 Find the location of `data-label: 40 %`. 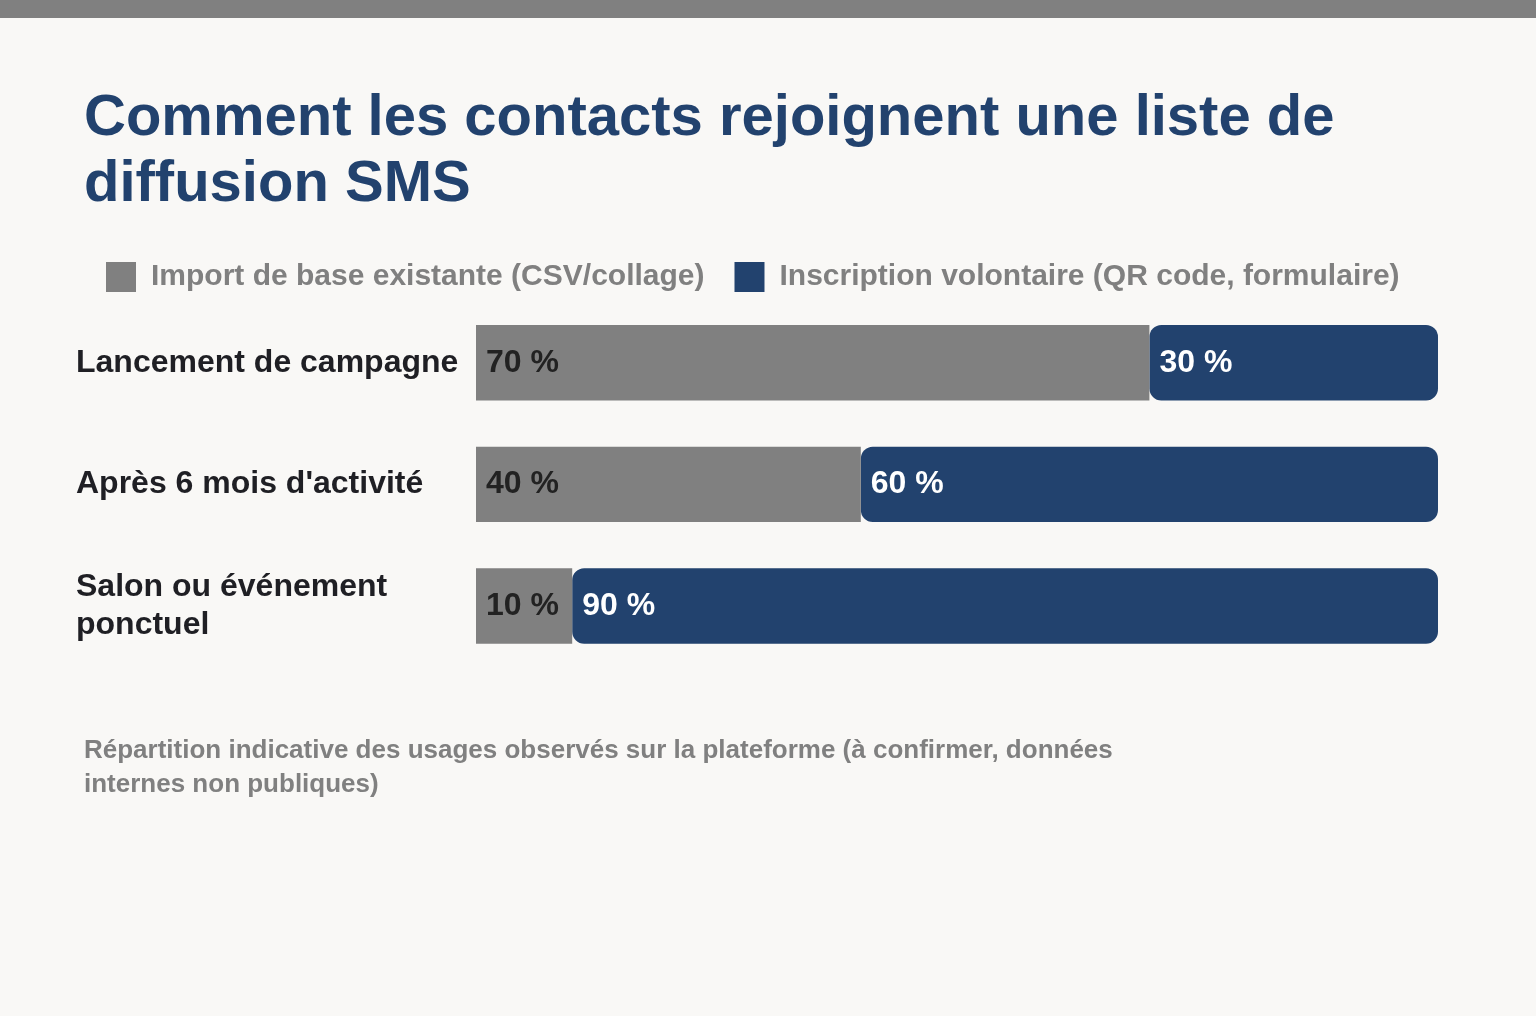

data-label: 40 % is located at coordinates (522, 482).